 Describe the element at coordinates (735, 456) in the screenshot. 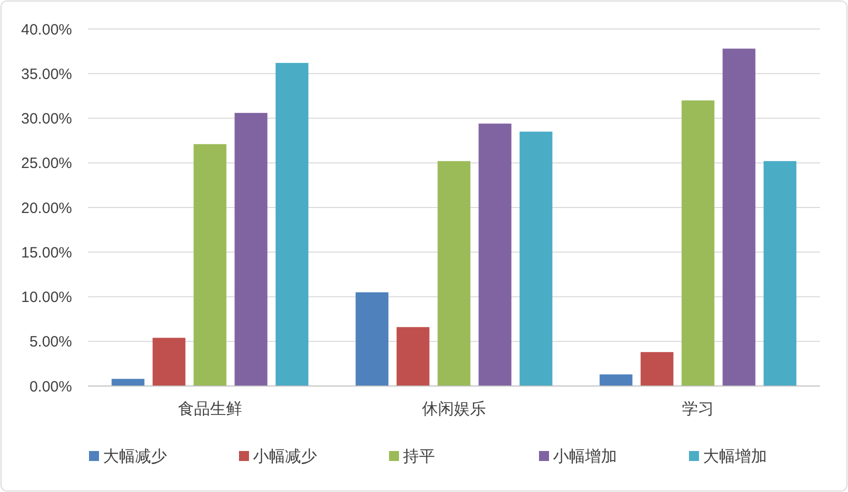

I see `legend-label: 大幅增加` at that location.